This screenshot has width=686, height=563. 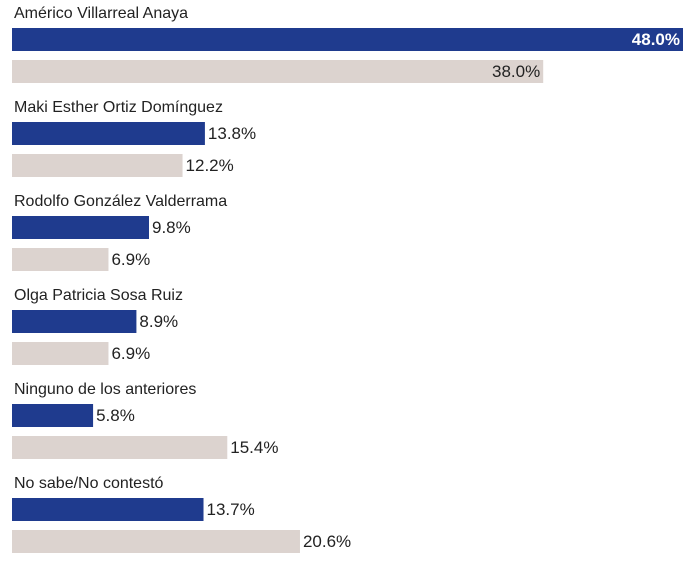 I want to click on value-label: 15.4%, so click(x=254, y=447).